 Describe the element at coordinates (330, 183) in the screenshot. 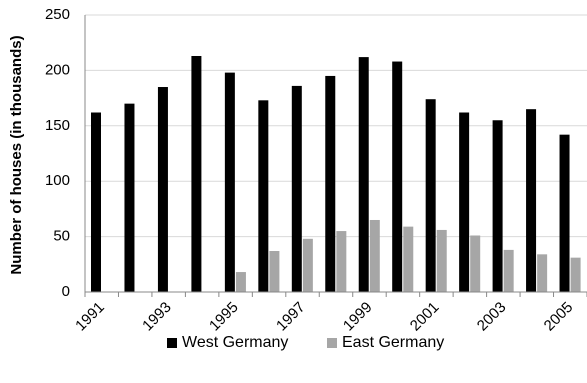

I see `bar-west-1998` at that location.